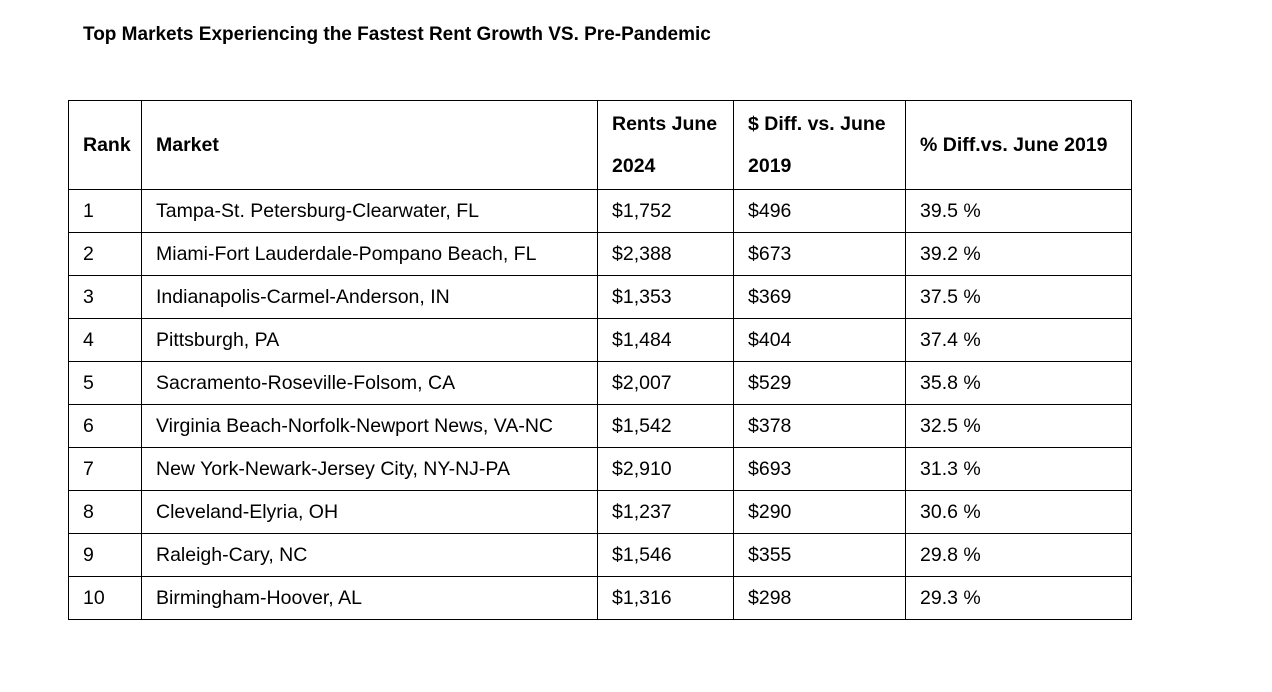 This screenshot has height=692, width=1272. I want to click on cell-dollar-diff: $378, so click(819, 426).